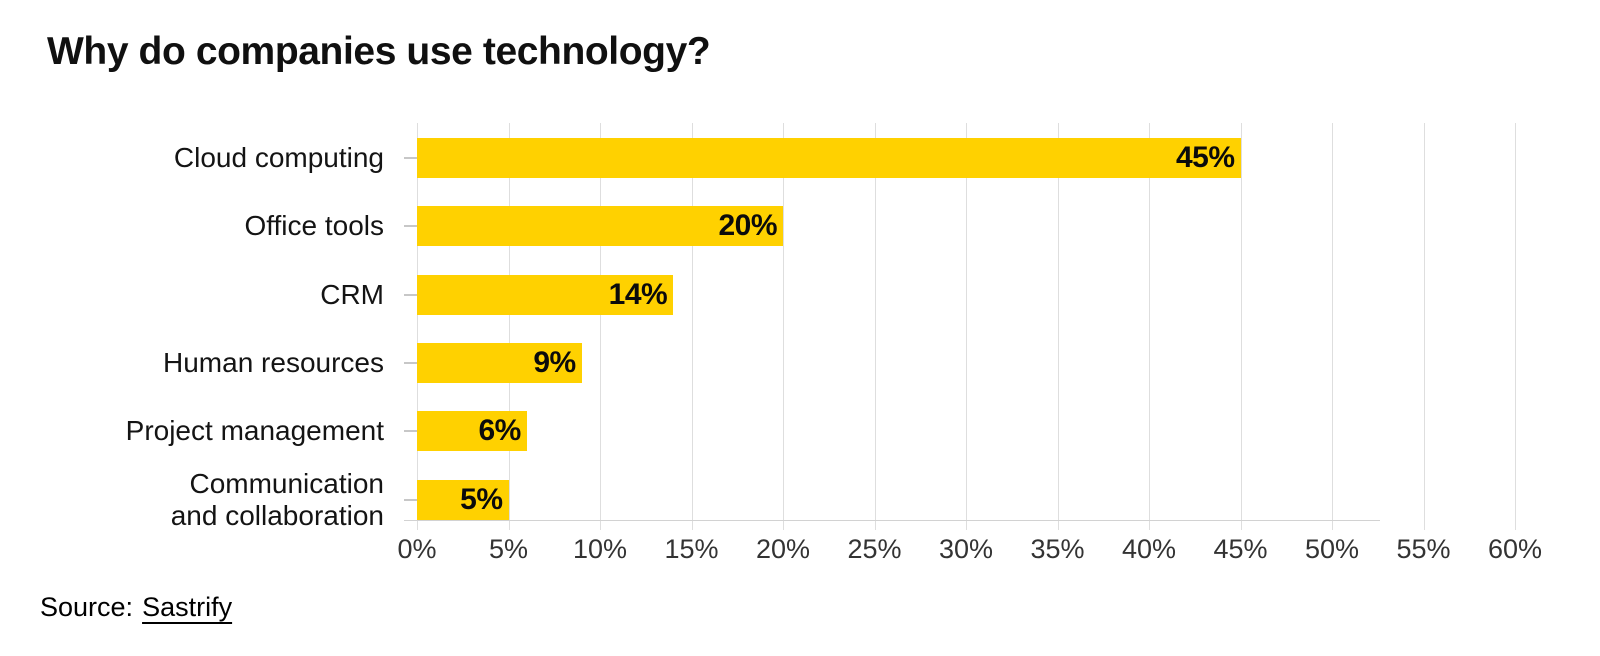 This screenshot has height=656, width=1600. I want to click on x-tick-label: 60%, so click(1515, 549).